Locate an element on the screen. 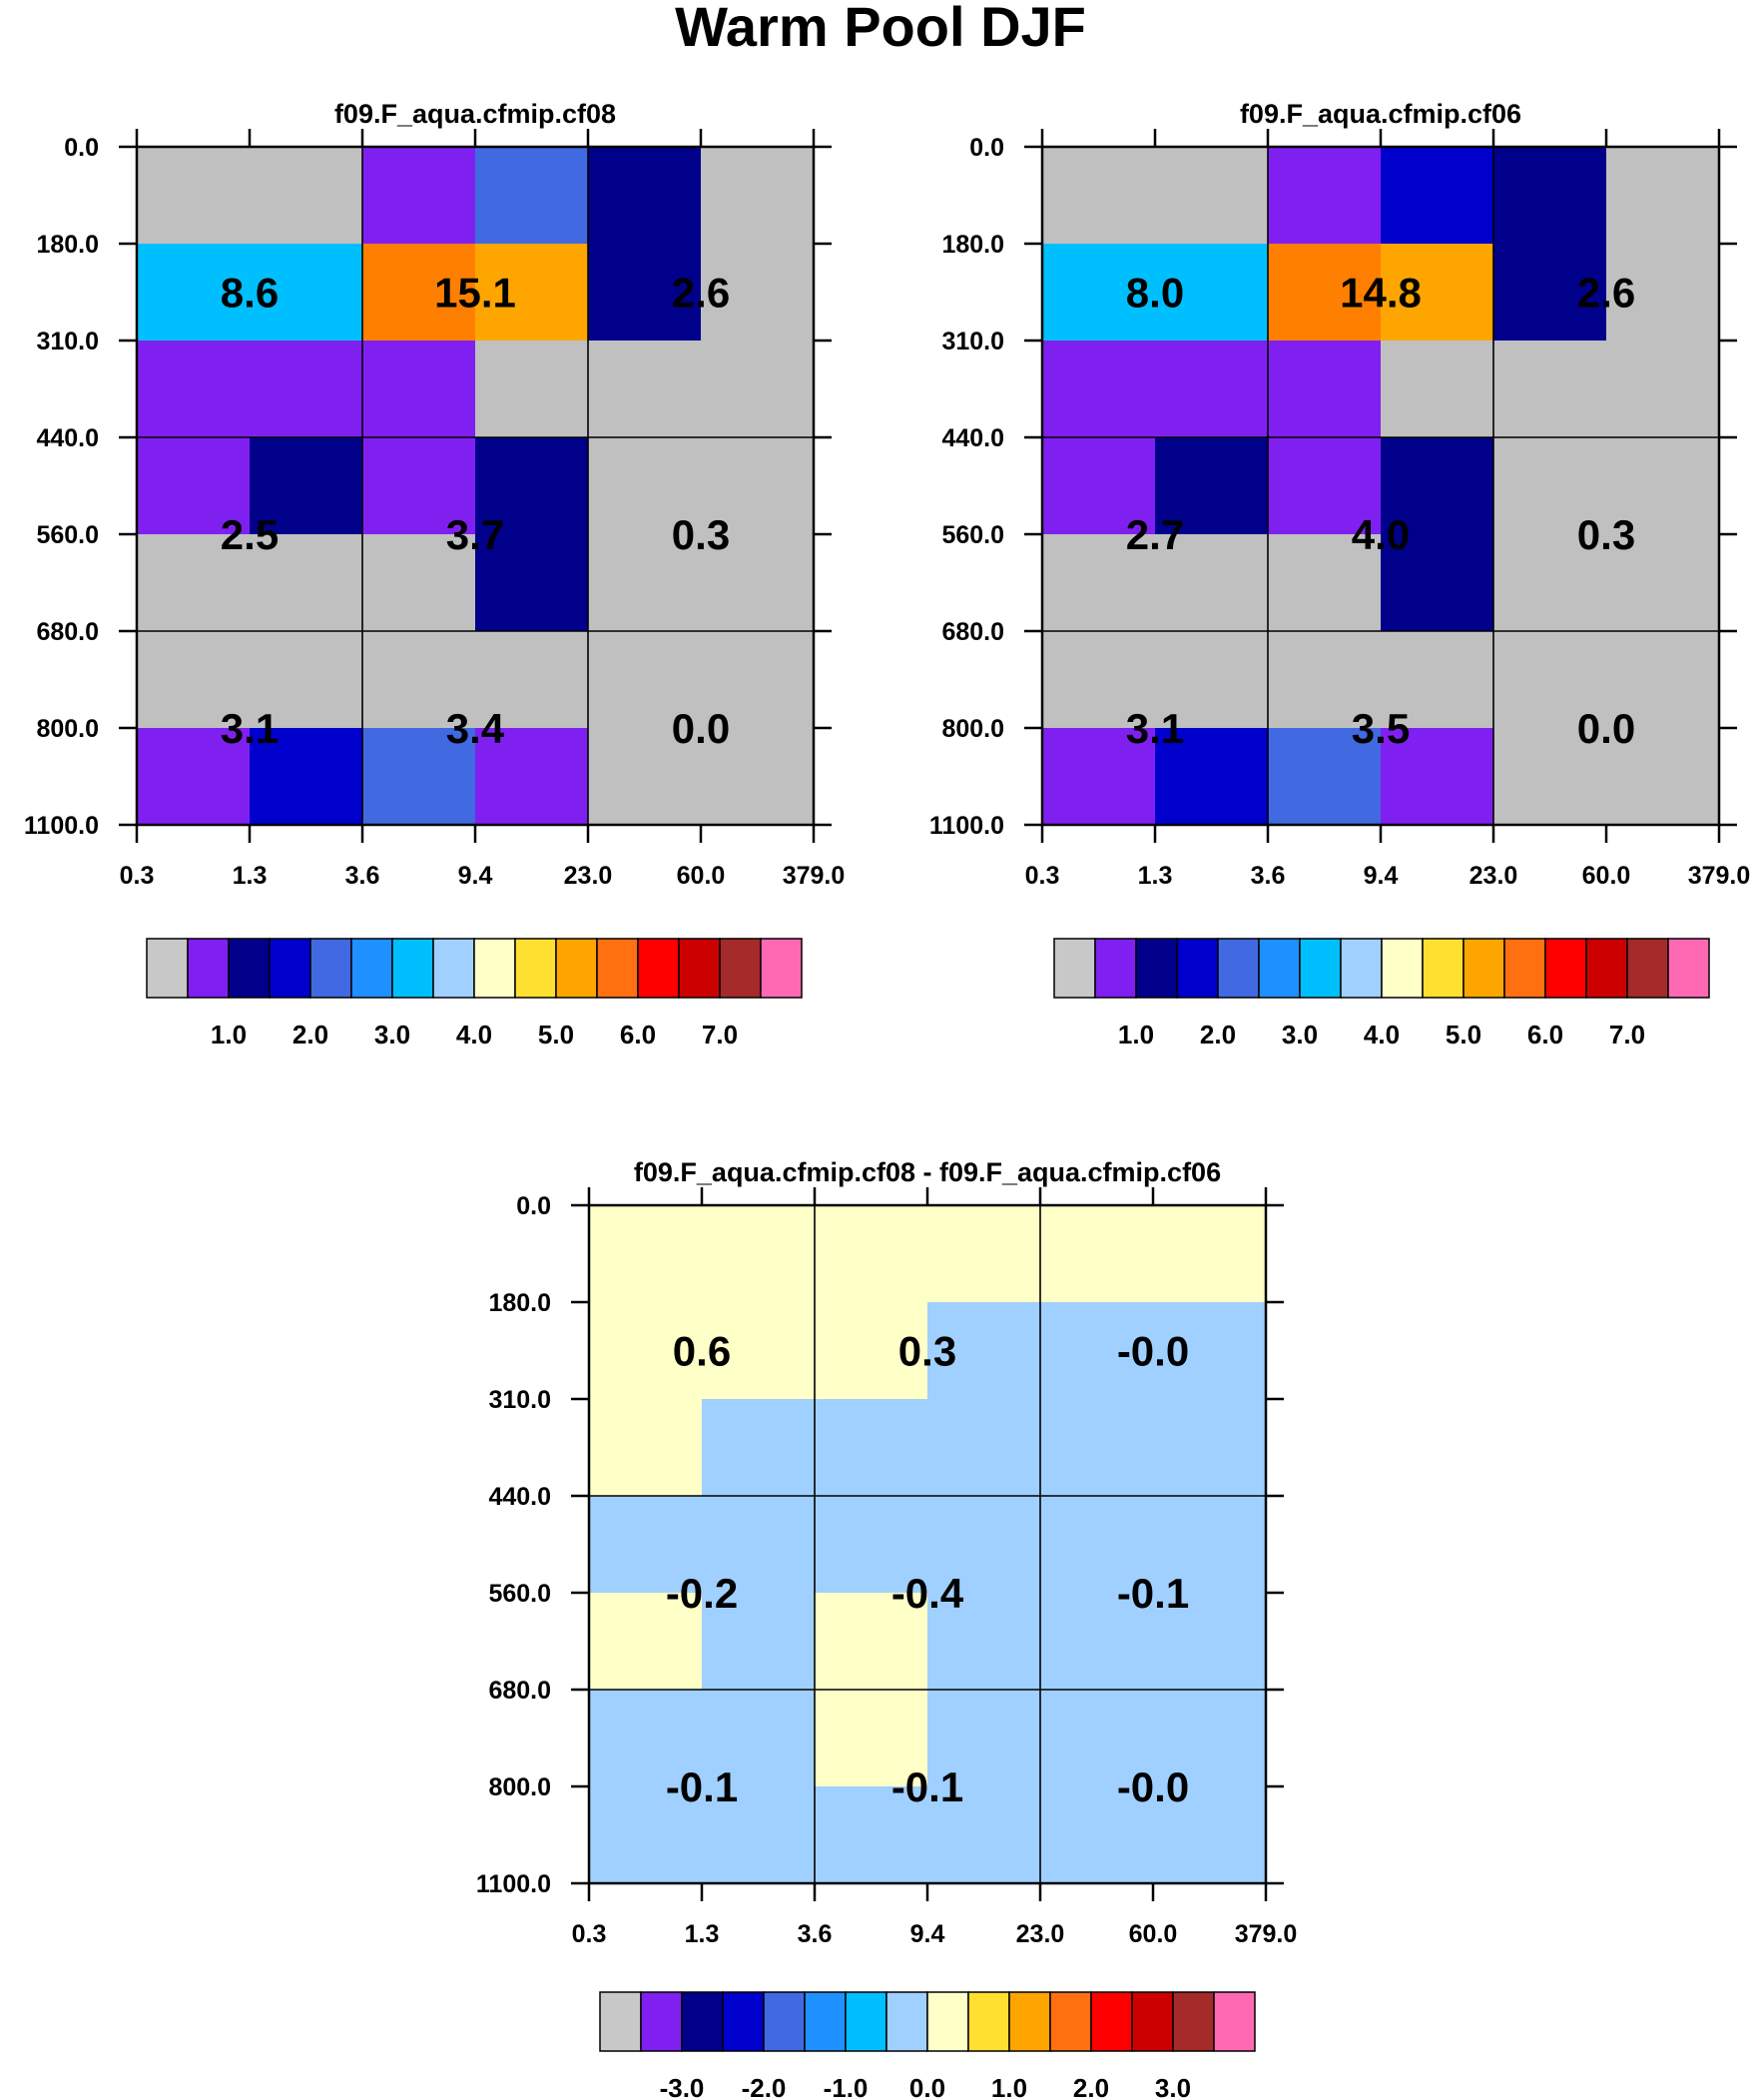 Image resolution: width=1760 pixels, height=2100 pixels. x-tick-label: 0.3 is located at coordinates (1043, 876).